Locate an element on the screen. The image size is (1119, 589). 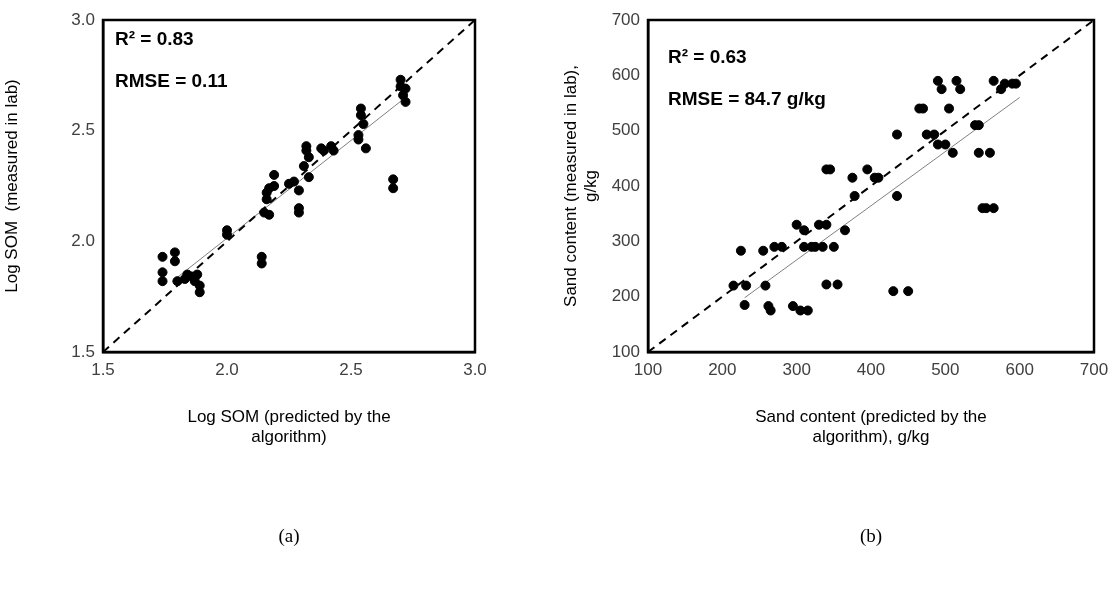
x-tick-label: 2.5 is located at coordinates (351, 369).